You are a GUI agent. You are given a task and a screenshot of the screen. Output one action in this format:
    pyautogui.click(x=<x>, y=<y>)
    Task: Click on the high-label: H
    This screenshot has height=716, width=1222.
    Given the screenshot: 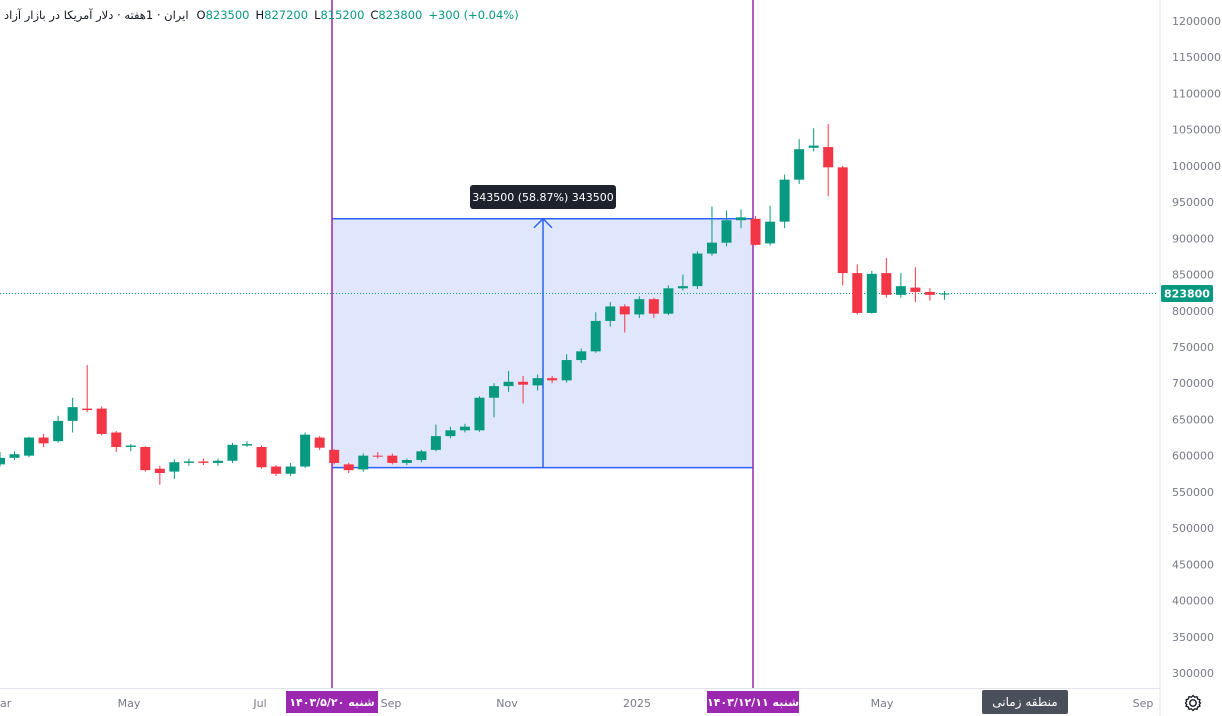 What is the action you would take?
    pyautogui.click(x=260, y=15)
    